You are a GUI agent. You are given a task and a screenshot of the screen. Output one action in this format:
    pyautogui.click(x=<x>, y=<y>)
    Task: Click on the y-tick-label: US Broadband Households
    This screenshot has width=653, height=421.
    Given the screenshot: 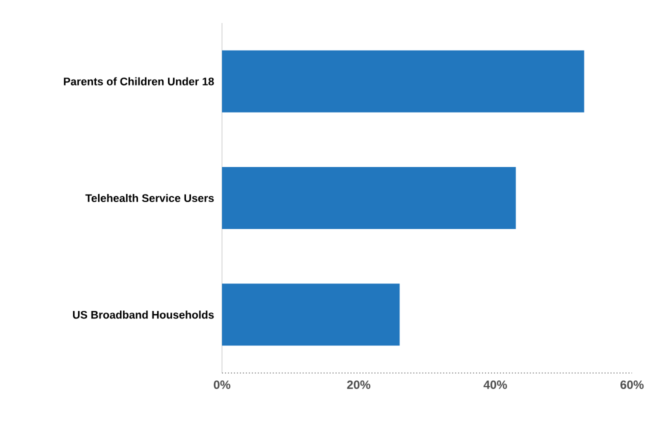 What is the action you would take?
    pyautogui.click(x=143, y=314)
    